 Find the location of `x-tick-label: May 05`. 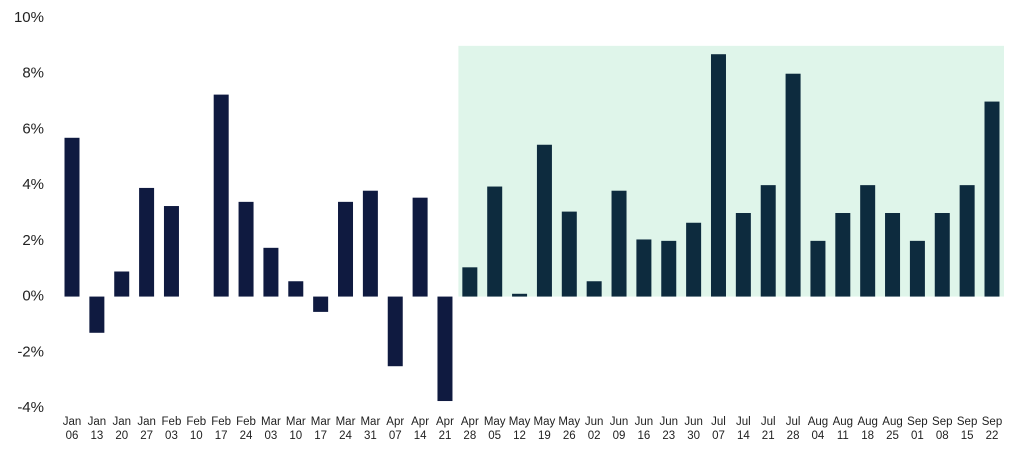

x-tick-label: May 05 is located at coordinates (494, 429).